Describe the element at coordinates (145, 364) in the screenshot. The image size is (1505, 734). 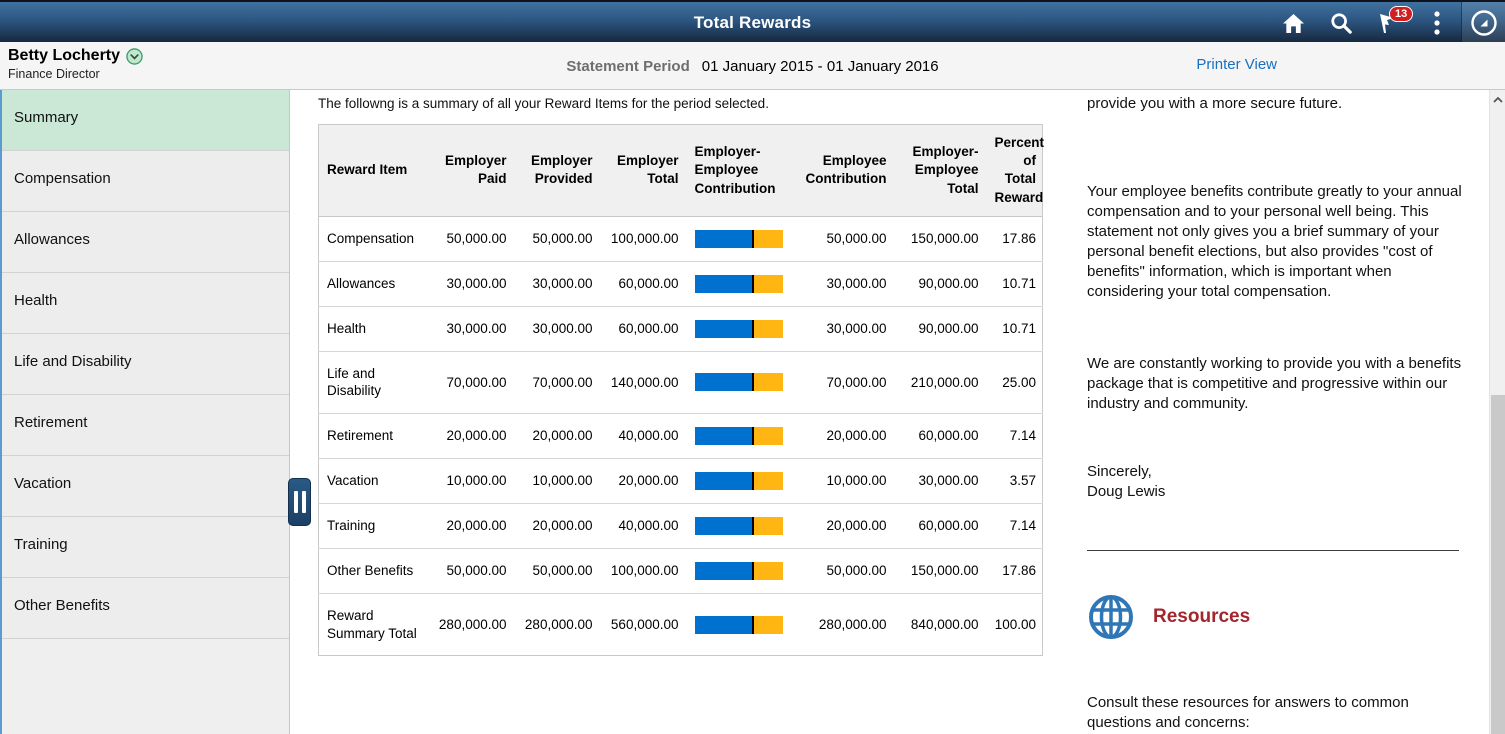
I see `sidebar-item: Life and Disability` at that location.